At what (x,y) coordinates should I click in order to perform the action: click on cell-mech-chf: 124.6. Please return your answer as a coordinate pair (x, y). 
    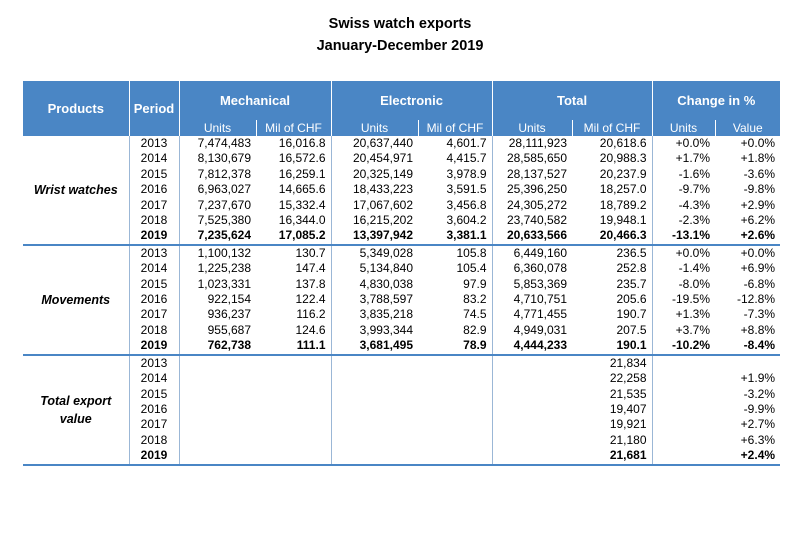
    Looking at the image, I should click on (310, 329).